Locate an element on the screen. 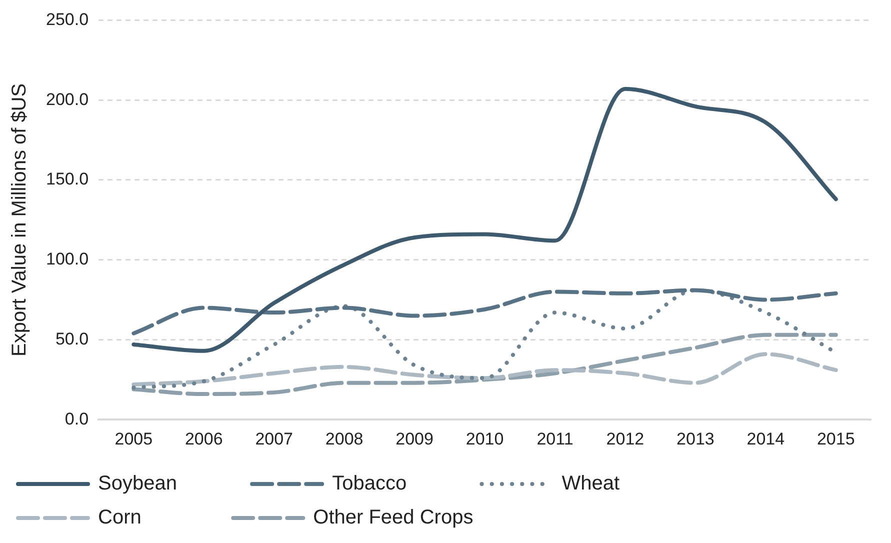 This screenshot has width=891, height=543. x-tick-label: 2008 is located at coordinates (344, 438).